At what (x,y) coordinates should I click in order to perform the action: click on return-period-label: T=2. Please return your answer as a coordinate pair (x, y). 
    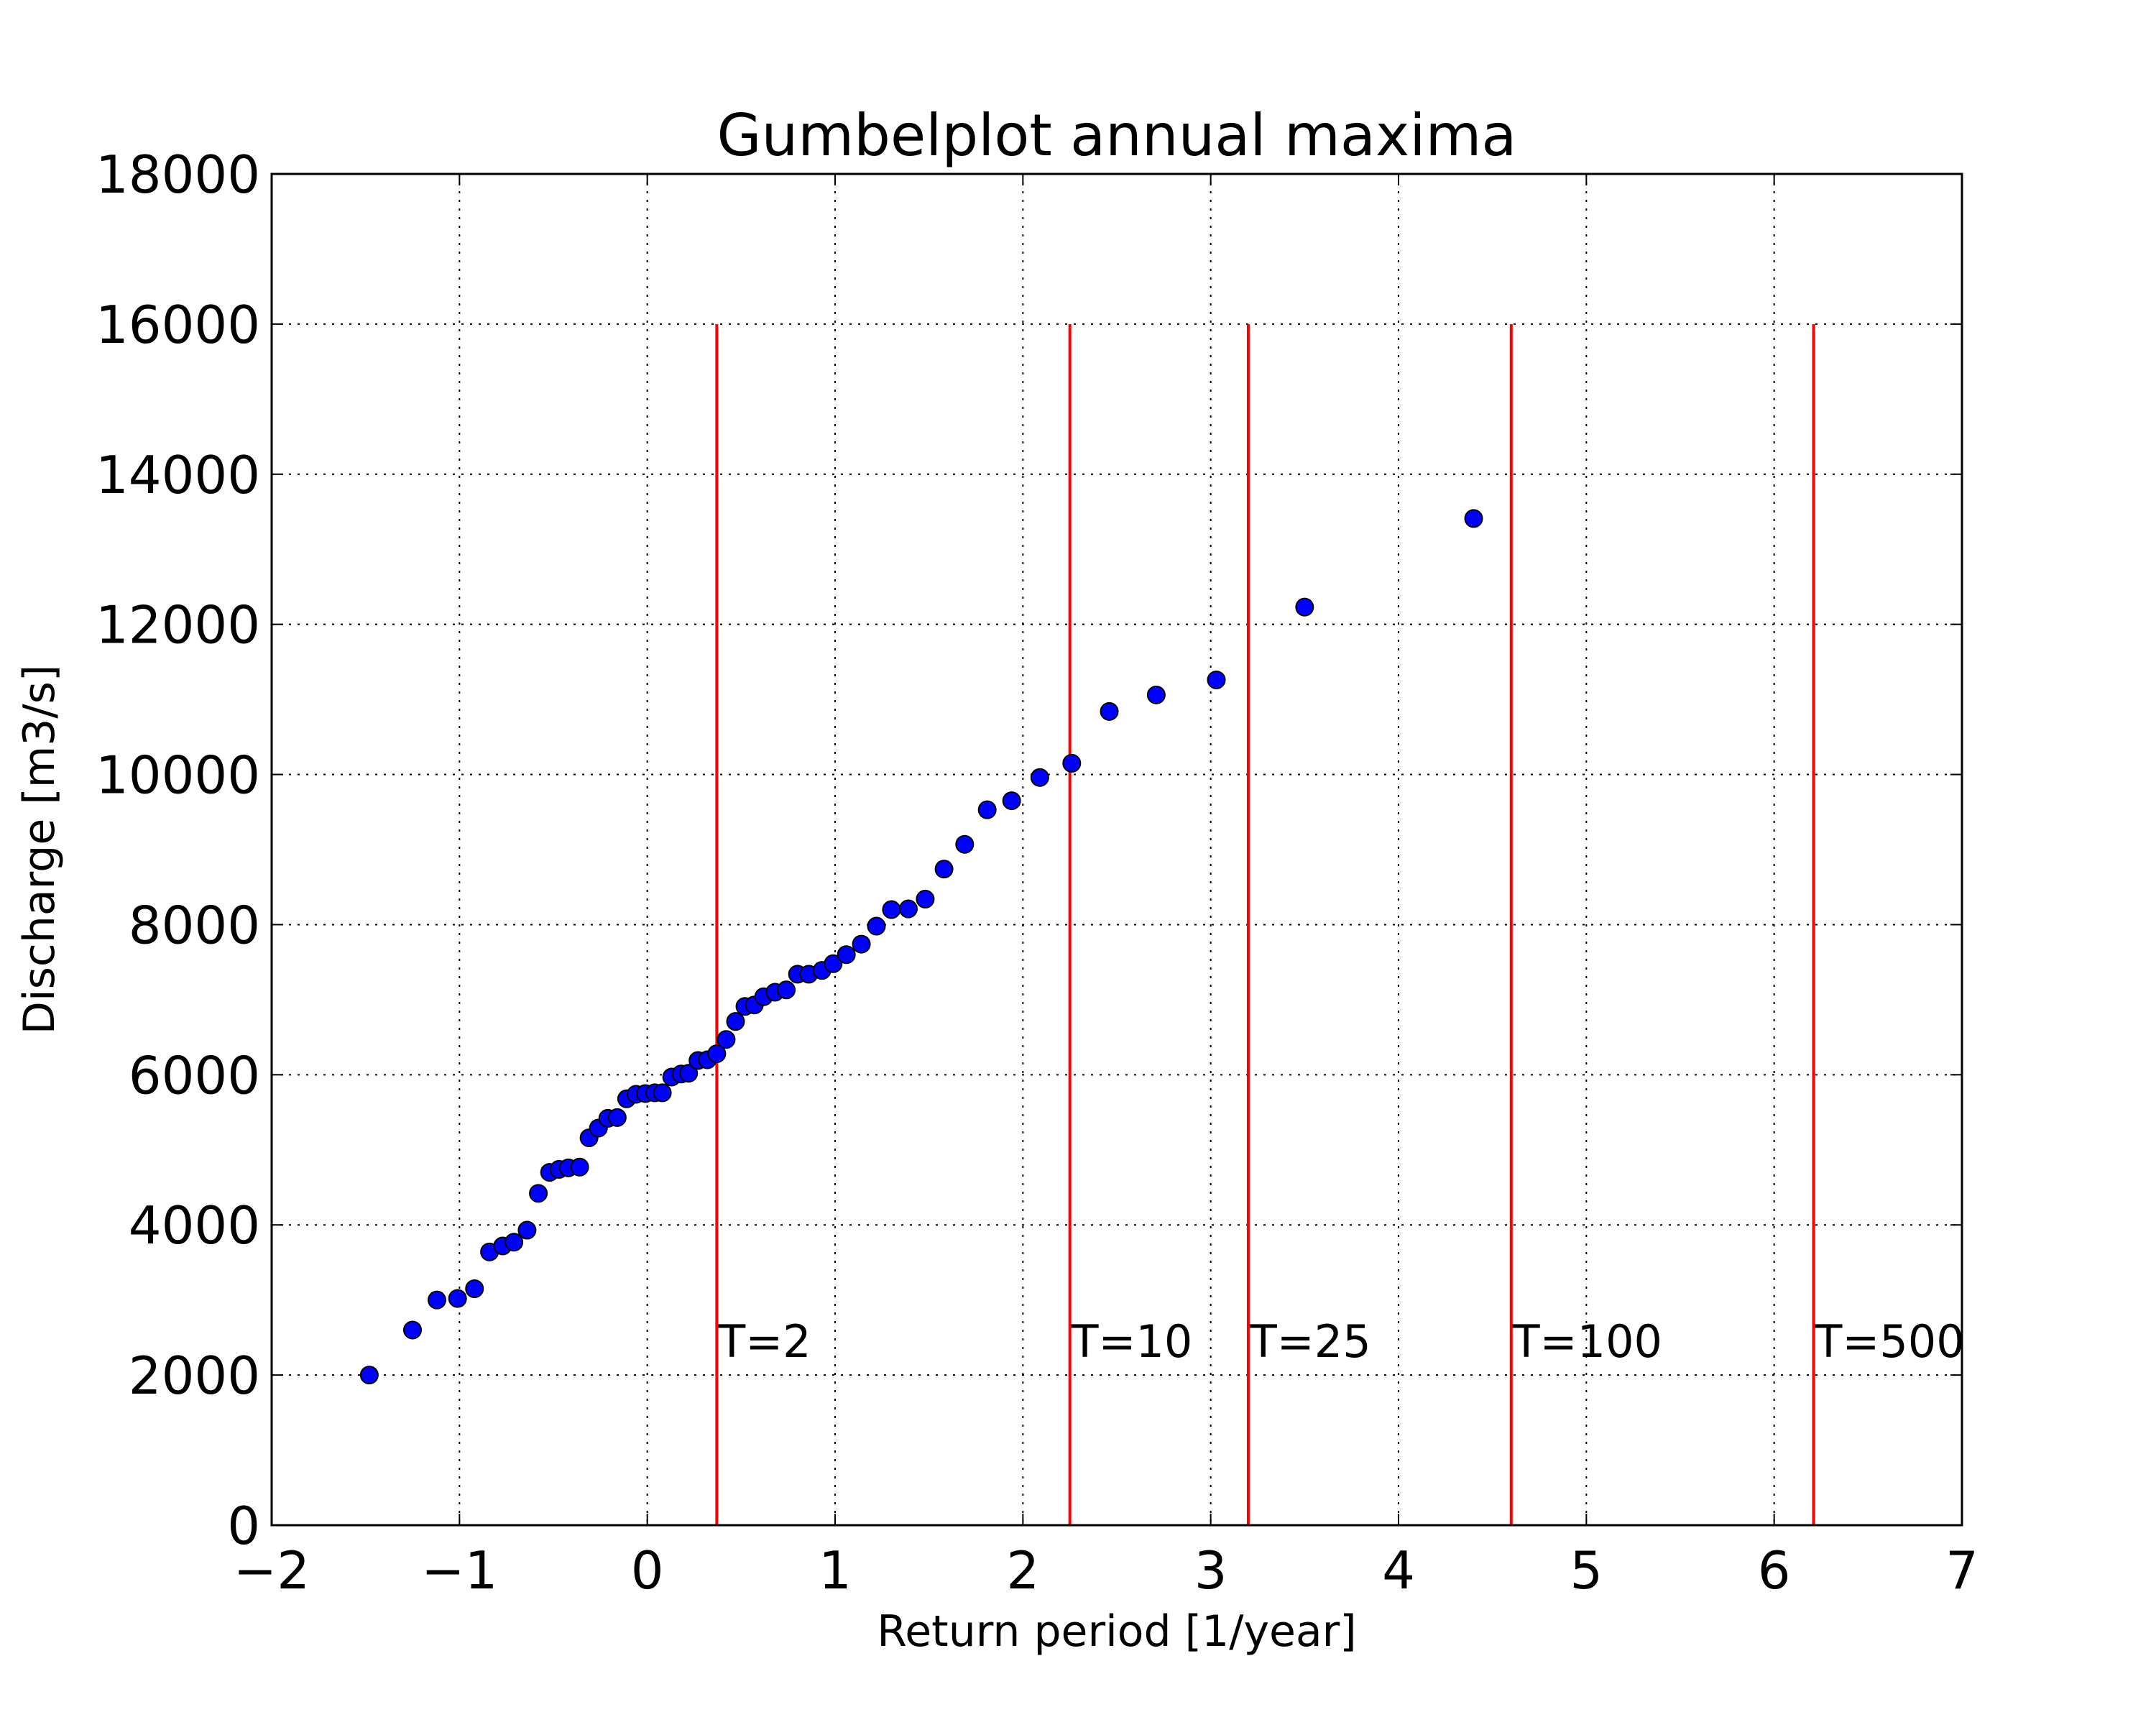
    Looking at the image, I should click on (764, 1341).